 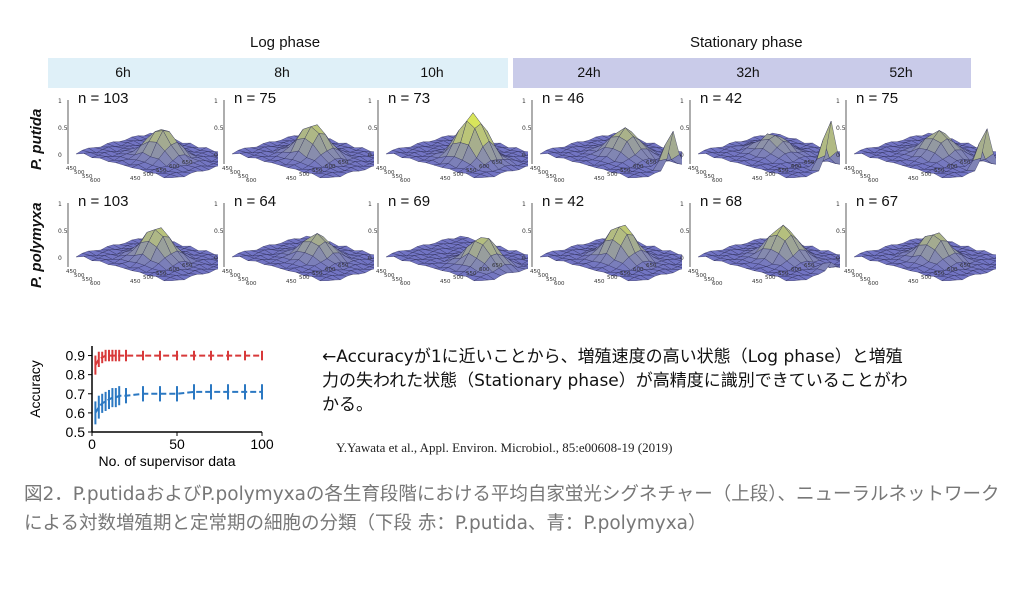 I want to click on y-tick-label: 0.5, so click(x=76, y=432).